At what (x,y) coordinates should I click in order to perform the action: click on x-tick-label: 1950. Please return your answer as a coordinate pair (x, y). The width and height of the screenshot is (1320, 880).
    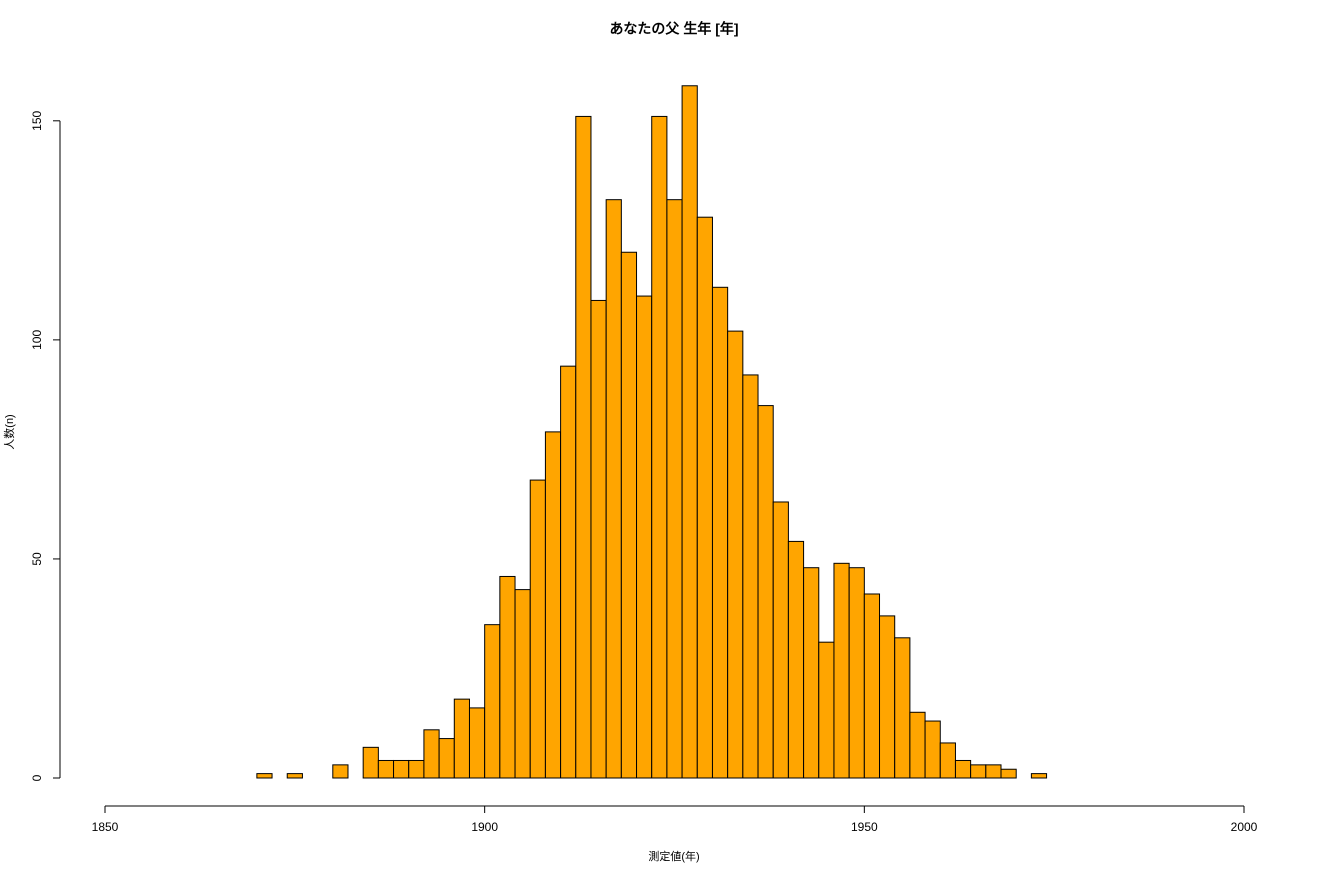
    Looking at the image, I should click on (864, 827).